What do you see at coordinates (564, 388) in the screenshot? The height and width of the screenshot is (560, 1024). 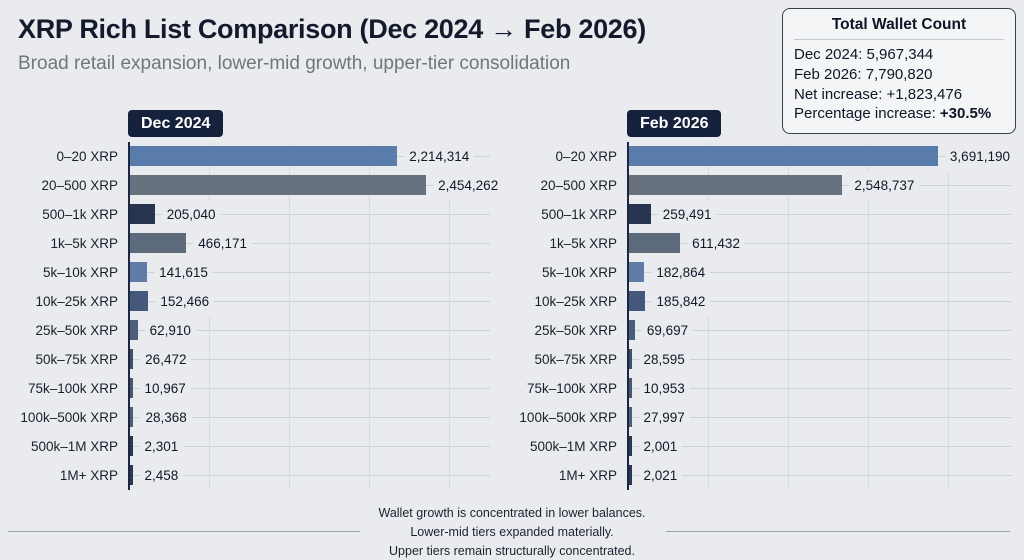 I see `category-label: 75k–100k XRP` at bounding box center [564, 388].